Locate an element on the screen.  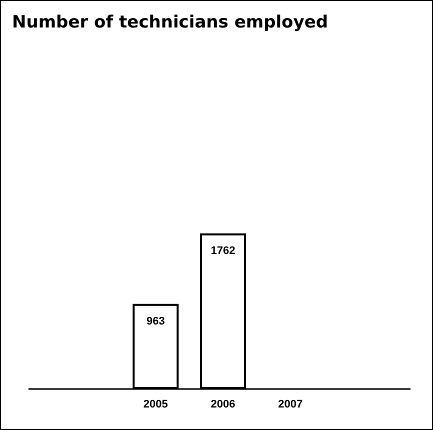
data-label: 1762 is located at coordinates (223, 250).